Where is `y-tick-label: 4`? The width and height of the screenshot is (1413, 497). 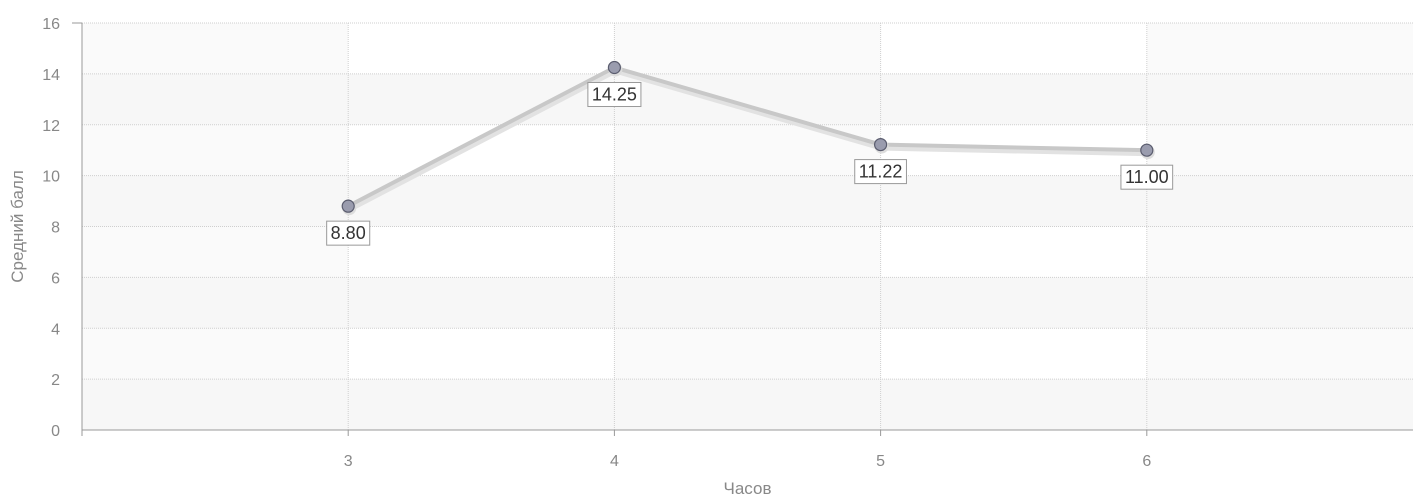 y-tick-label: 4 is located at coordinates (55, 329).